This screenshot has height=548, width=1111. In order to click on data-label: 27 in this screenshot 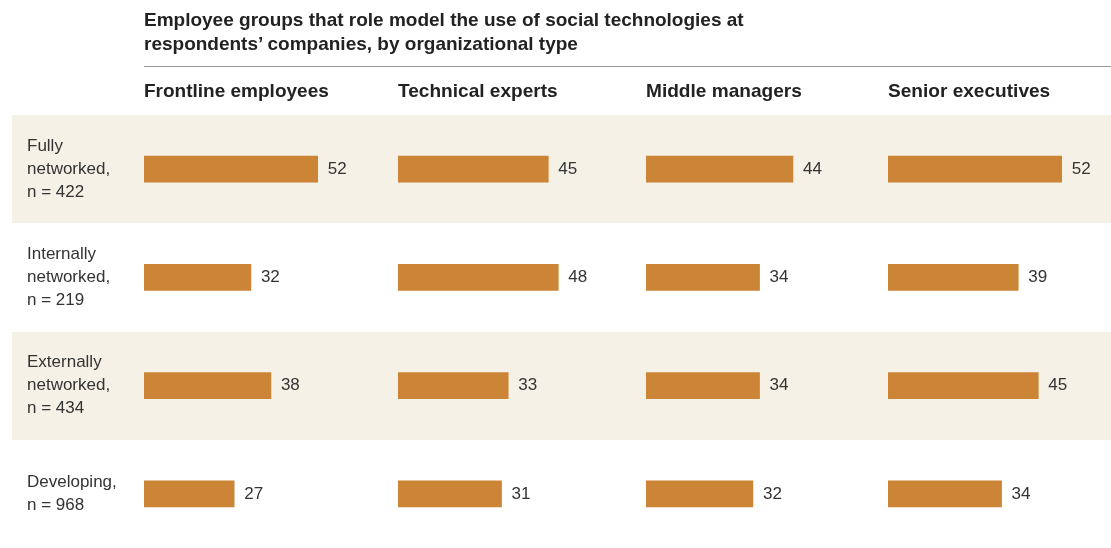, I will do `click(254, 493)`.